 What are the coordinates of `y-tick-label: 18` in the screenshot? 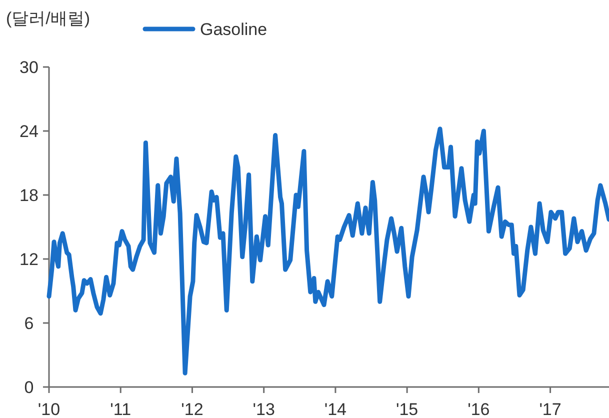 It's located at (29, 195).